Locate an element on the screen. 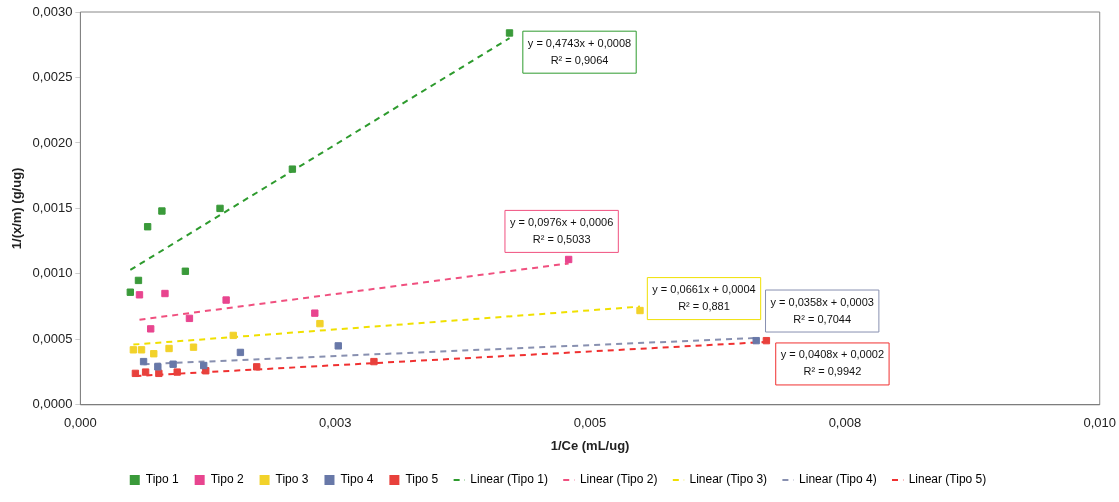 The image size is (1119, 502). legend-label: Tipo 3 is located at coordinates (292, 479).